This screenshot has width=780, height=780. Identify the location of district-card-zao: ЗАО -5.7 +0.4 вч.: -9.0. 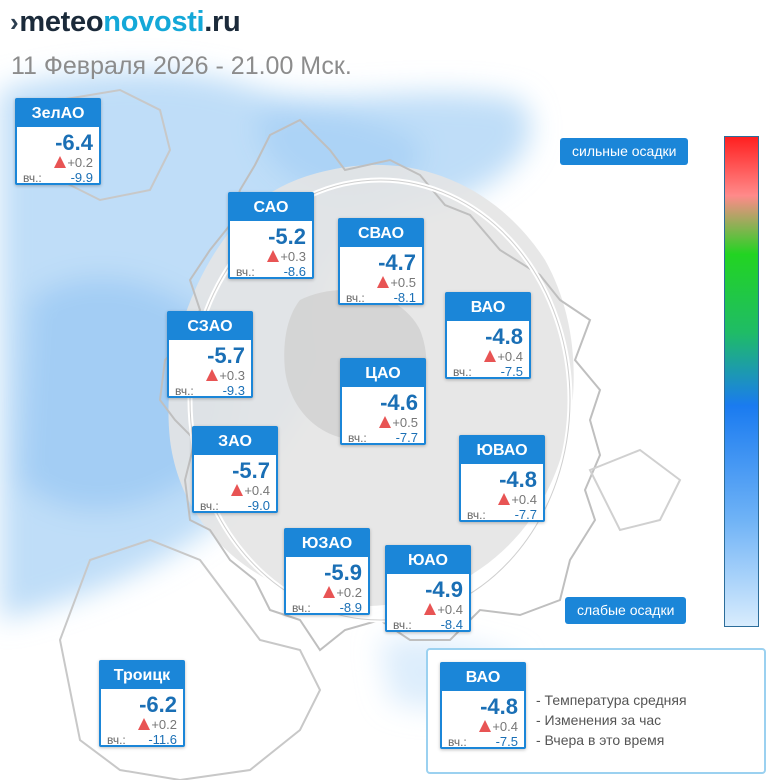
(235, 469).